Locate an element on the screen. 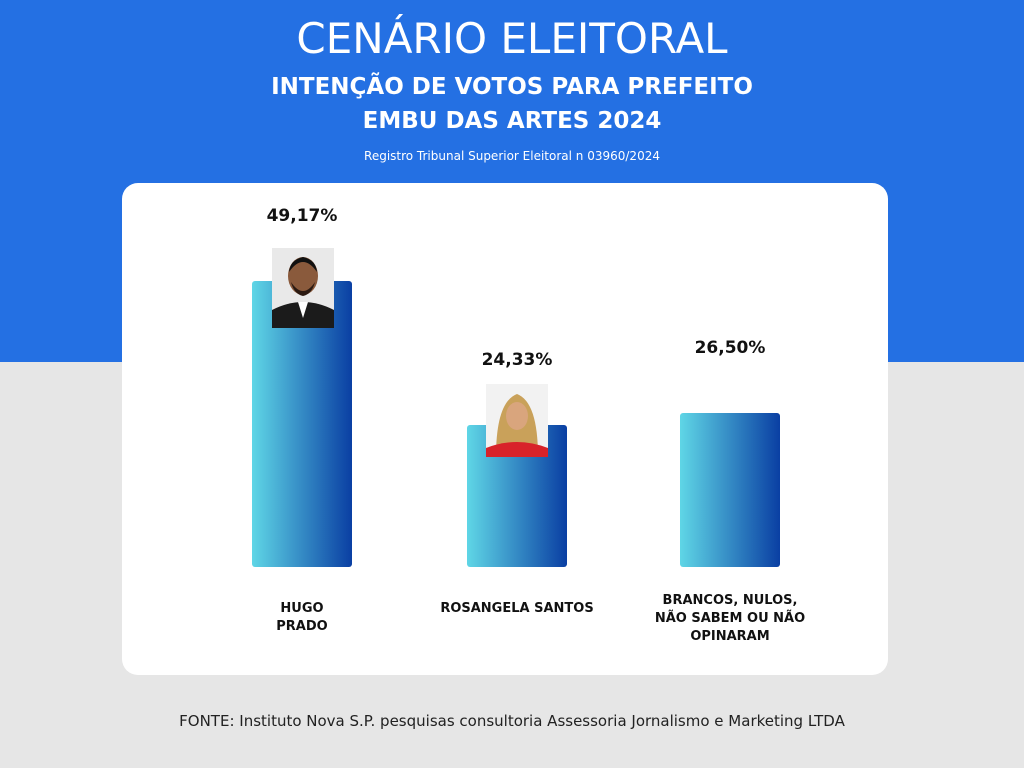 The image size is (1024, 768). value-label: 24,33% is located at coordinates (517, 360).